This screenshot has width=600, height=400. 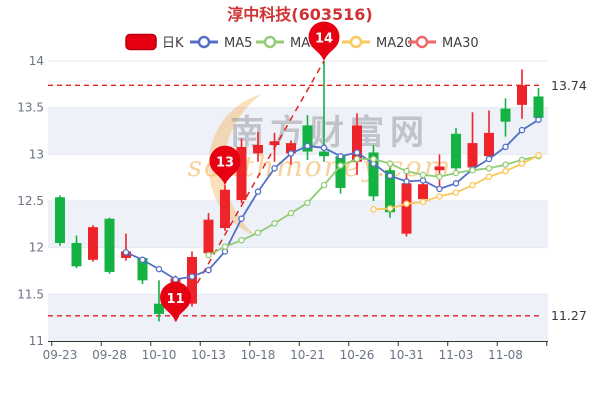 I want to click on ma5-circle-icon, so click(x=204, y=42).